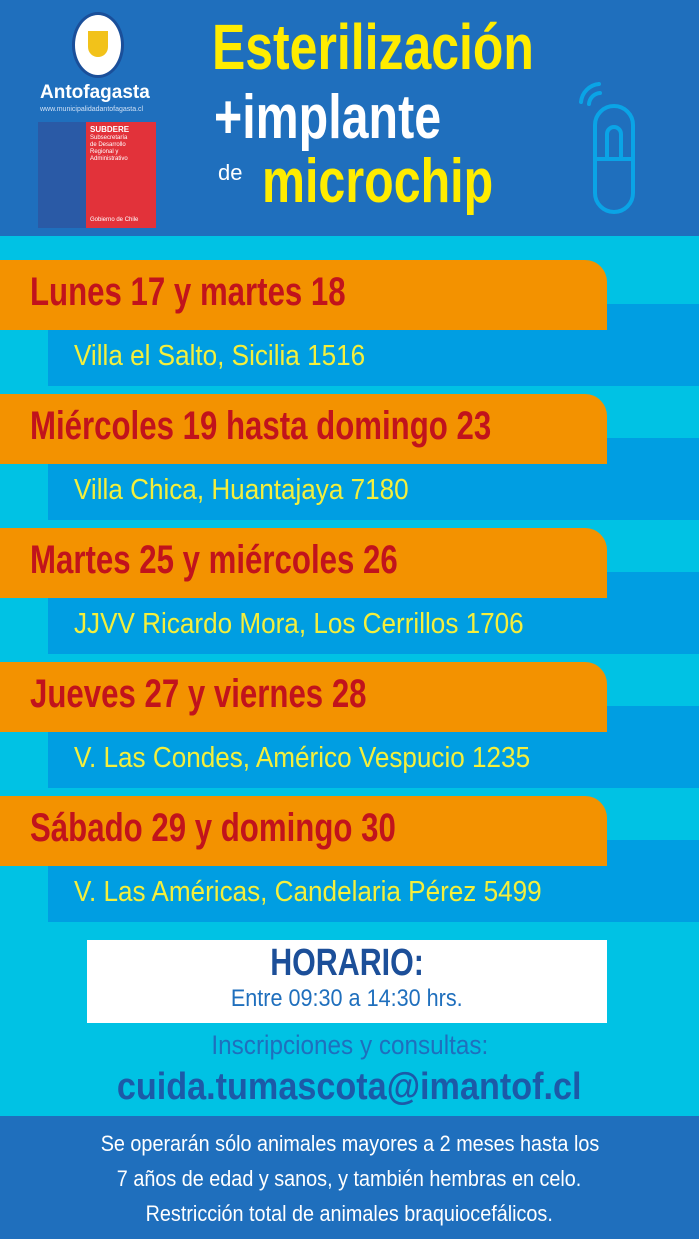 This screenshot has height=1239, width=699. What do you see at coordinates (308, 892) in the screenshot?
I see `schedule-place: V. Las Américas, Candelaria Pérez 5499` at bounding box center [308, 892].